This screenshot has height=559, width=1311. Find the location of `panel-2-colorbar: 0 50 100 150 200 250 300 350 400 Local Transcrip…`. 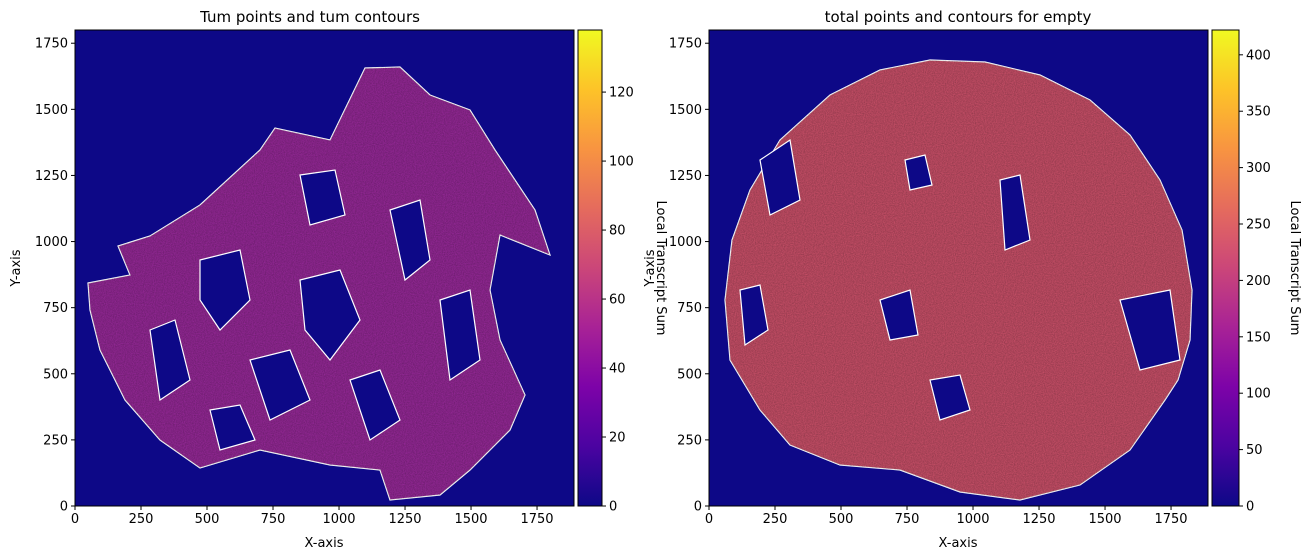

panel-2-colorbar: 0 50 100 150 200 250 300 350 400 Local Transcrip… is located at coordinates (1256, 272).